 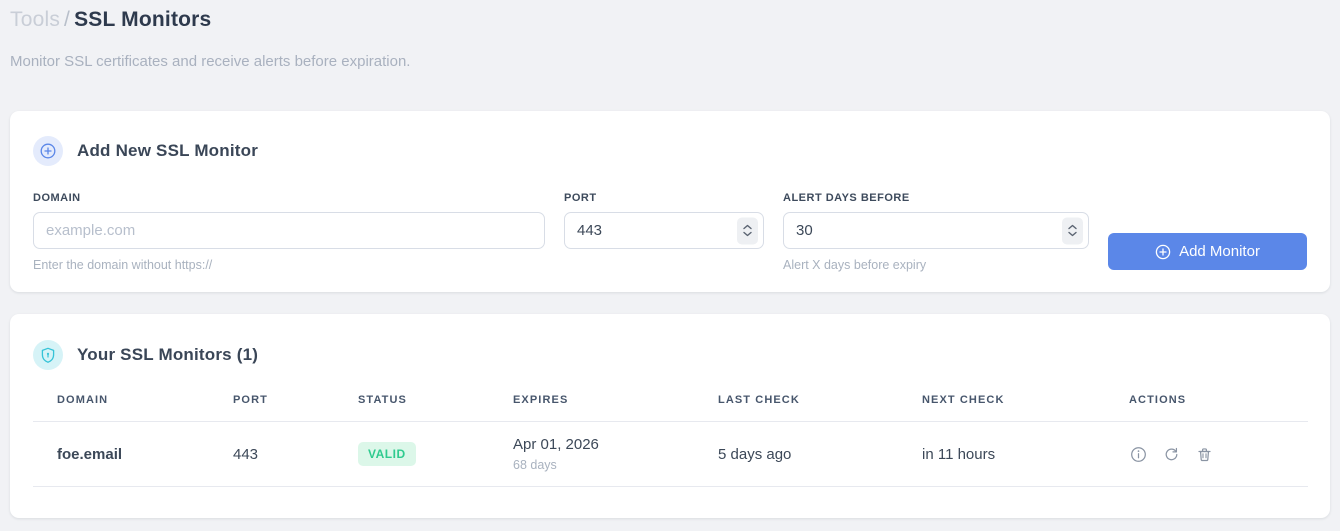 I want to click on add-monitor-button: Add Monitor, so click(x=1207, y=251).